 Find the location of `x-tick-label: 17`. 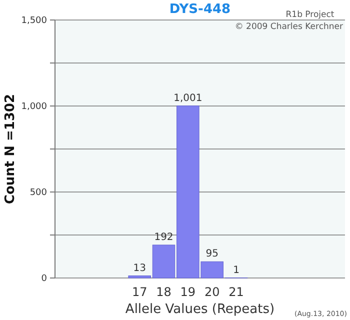

x-tick-label: 17 is located at coordinates (140, 292).